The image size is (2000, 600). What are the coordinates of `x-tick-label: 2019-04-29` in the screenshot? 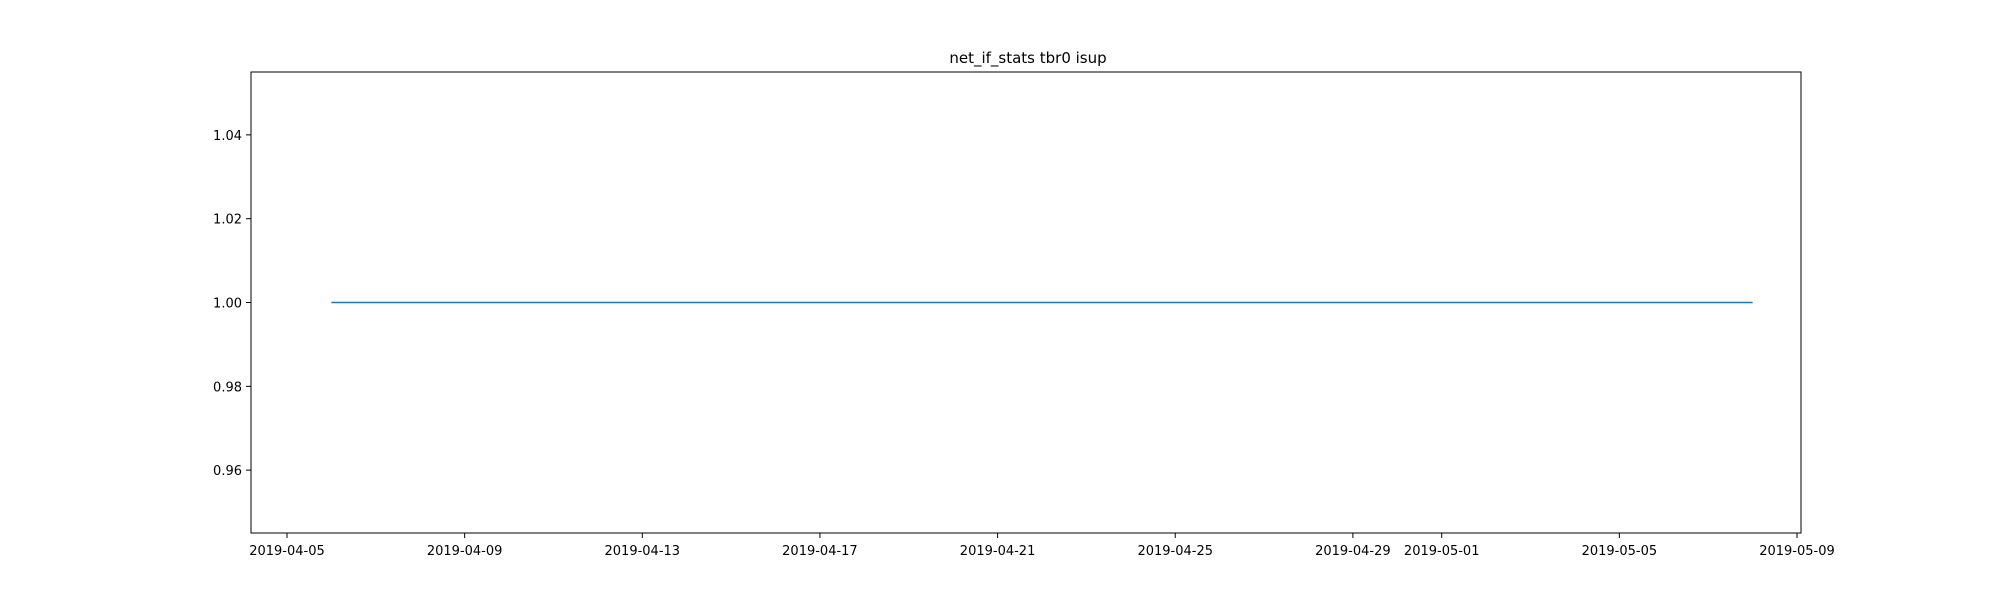 It's located at (1353, 551).